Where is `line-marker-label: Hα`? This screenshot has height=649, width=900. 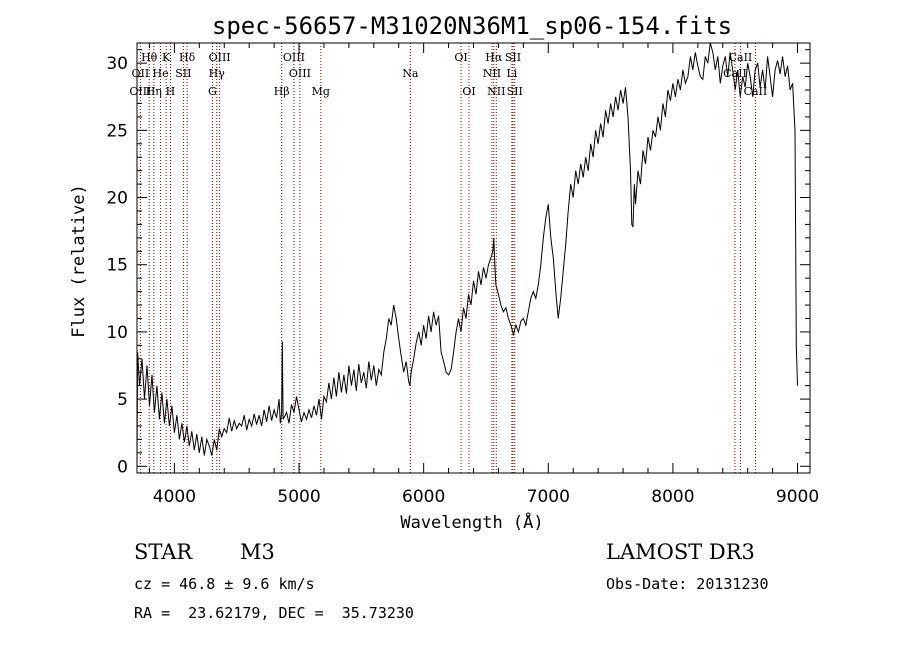 line-marker-label: Hα is located at coordinates (494, 57).